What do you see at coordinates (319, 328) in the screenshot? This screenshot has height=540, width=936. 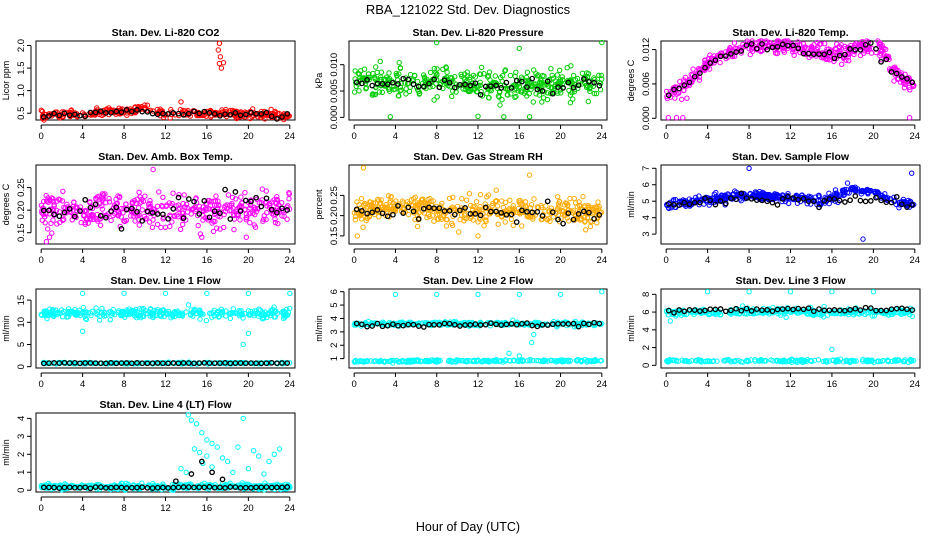 I see `y-axis-label: ml/min` at bounding box center [319, 328].